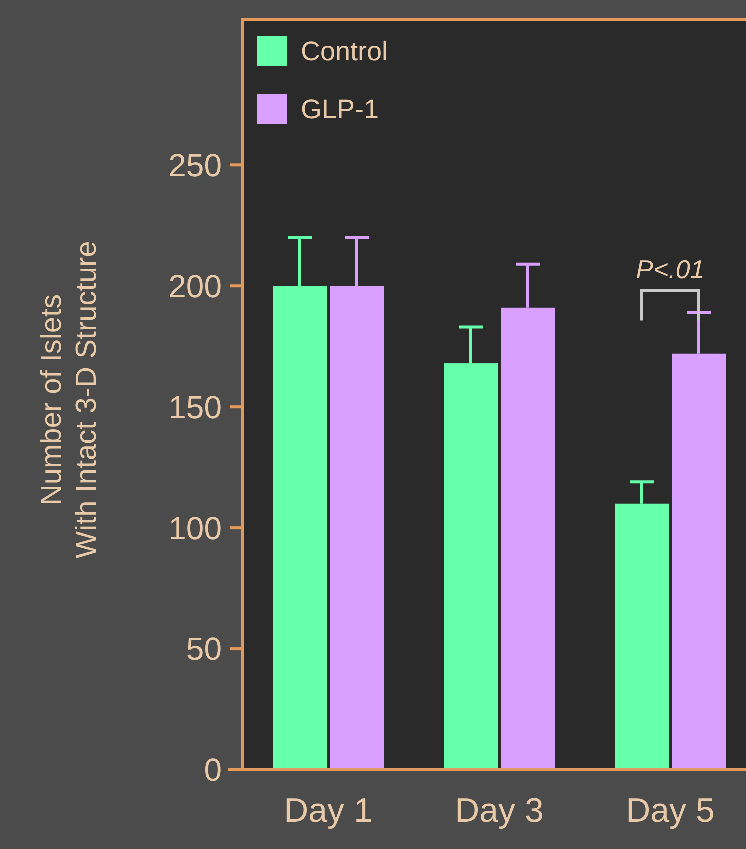  I want to click on y-tick-label: 200, so click(195, 286).